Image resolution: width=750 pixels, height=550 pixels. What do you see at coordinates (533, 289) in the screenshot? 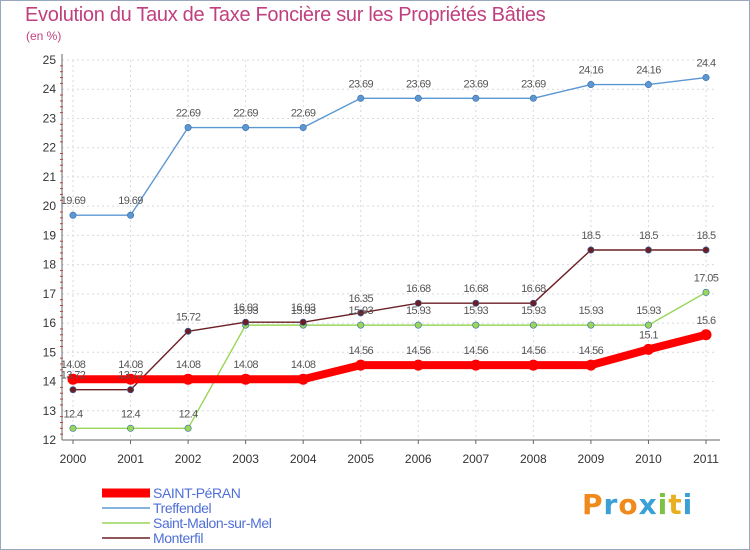
I see `data-label: 16.68` at bounding box center [533, 289].